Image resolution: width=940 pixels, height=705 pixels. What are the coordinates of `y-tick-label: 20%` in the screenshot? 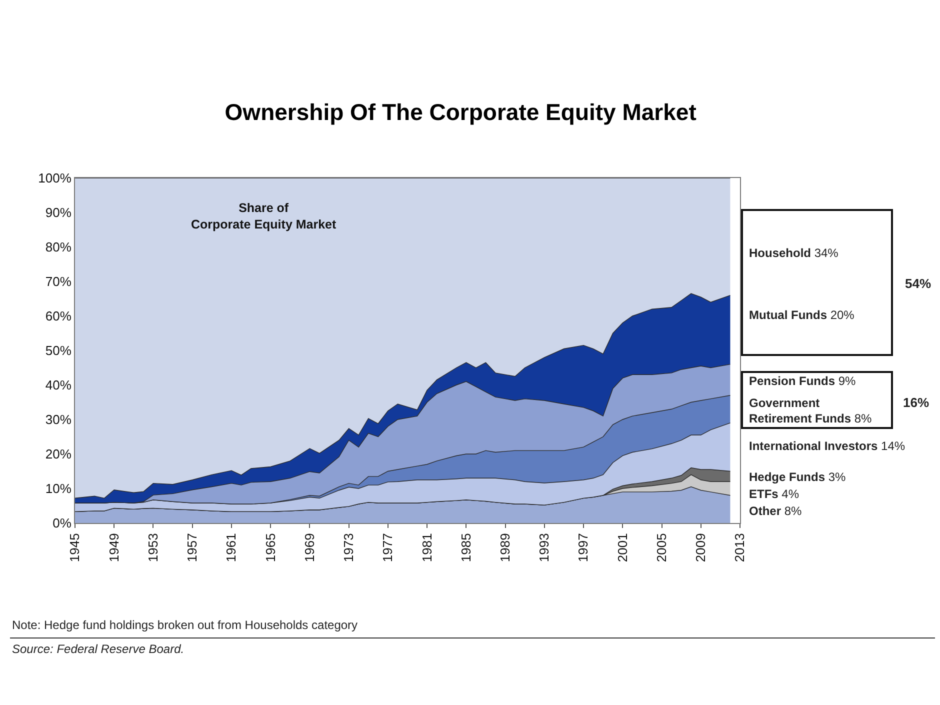 It's located at (58, 454).